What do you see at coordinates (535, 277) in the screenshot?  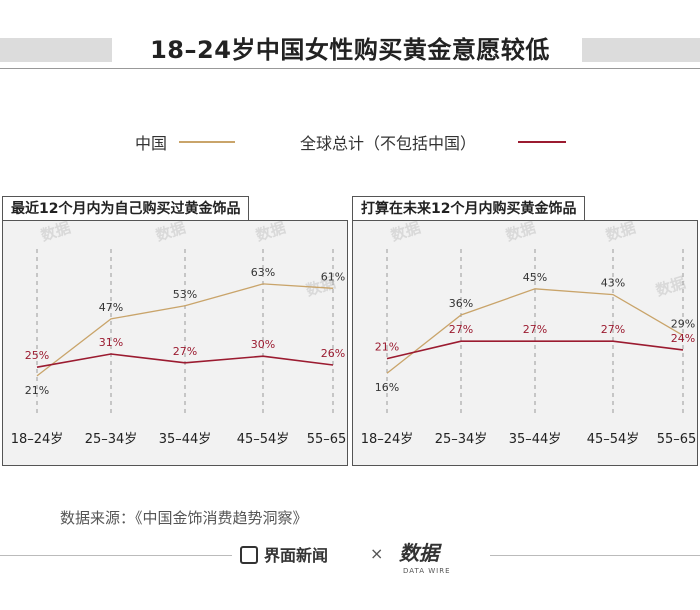 I see `data-label-china-2: 45%` at bounding box center [535, 277].